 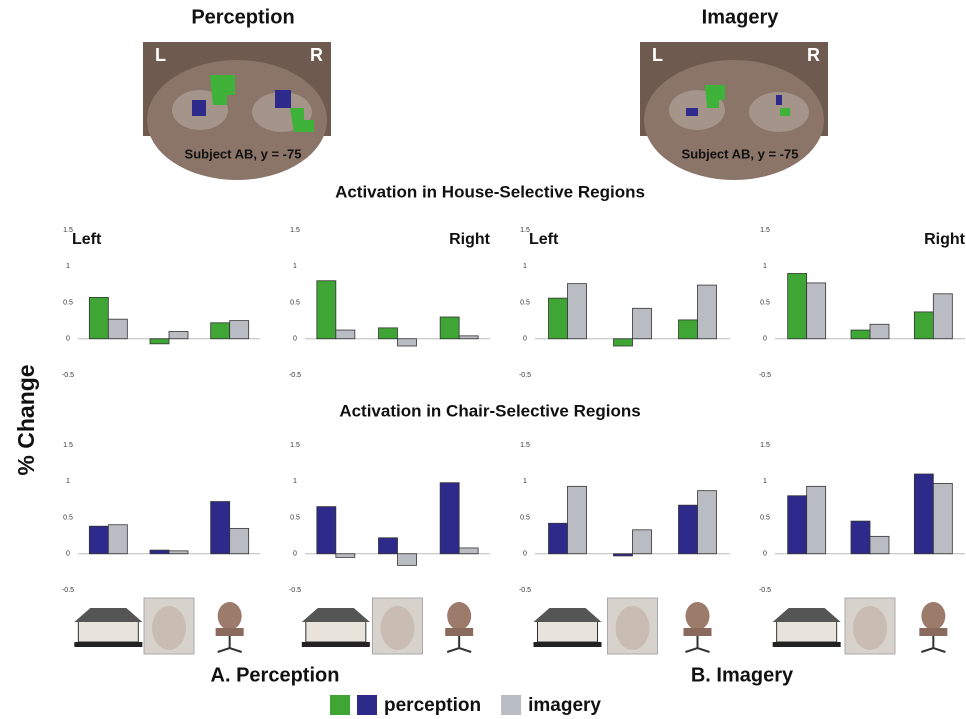 I want to click on brain-title: Imagery, so click(x=741, y=17).